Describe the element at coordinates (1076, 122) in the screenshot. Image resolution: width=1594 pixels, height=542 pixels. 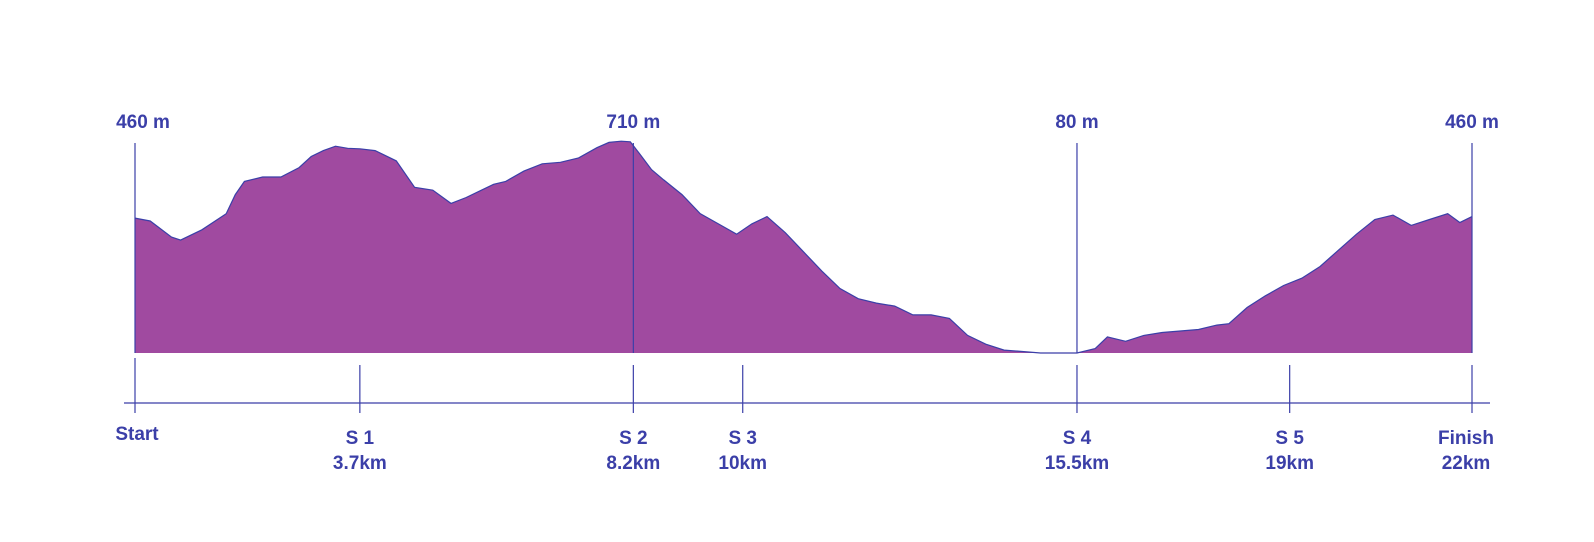
I see `elevation-label: 80 m` at that location.